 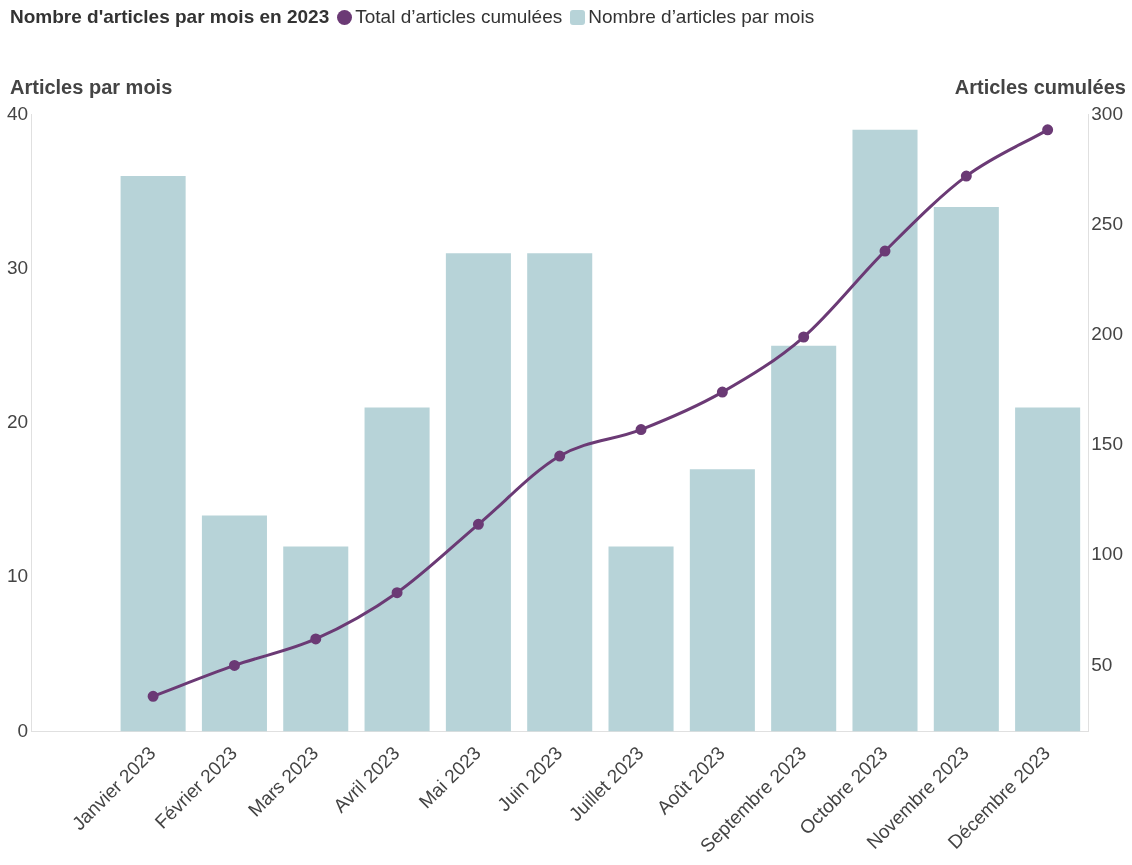 What do you see at coordinates (17, 576) in the screenshot?
I see `y-tick-label: 10` at bounding box center [17, 576].